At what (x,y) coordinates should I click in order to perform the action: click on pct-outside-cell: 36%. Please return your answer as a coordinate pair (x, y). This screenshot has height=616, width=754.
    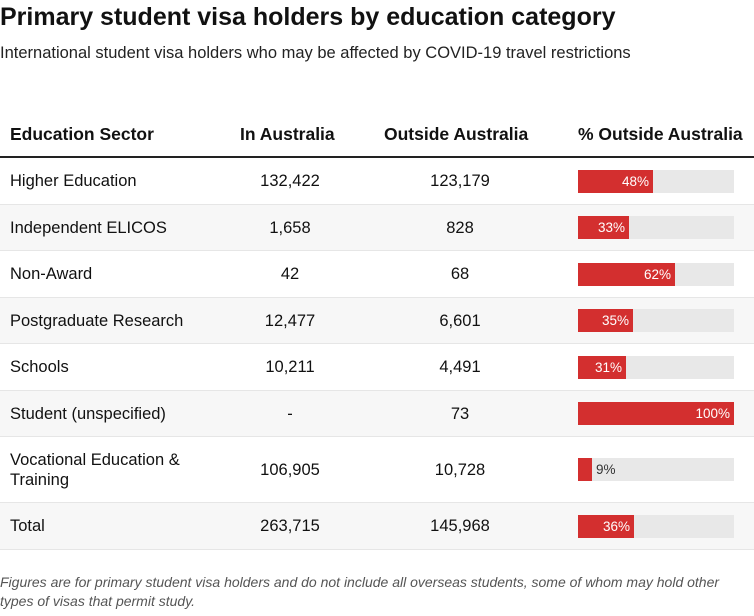
    Looking at the image, I should click on (656, 526).